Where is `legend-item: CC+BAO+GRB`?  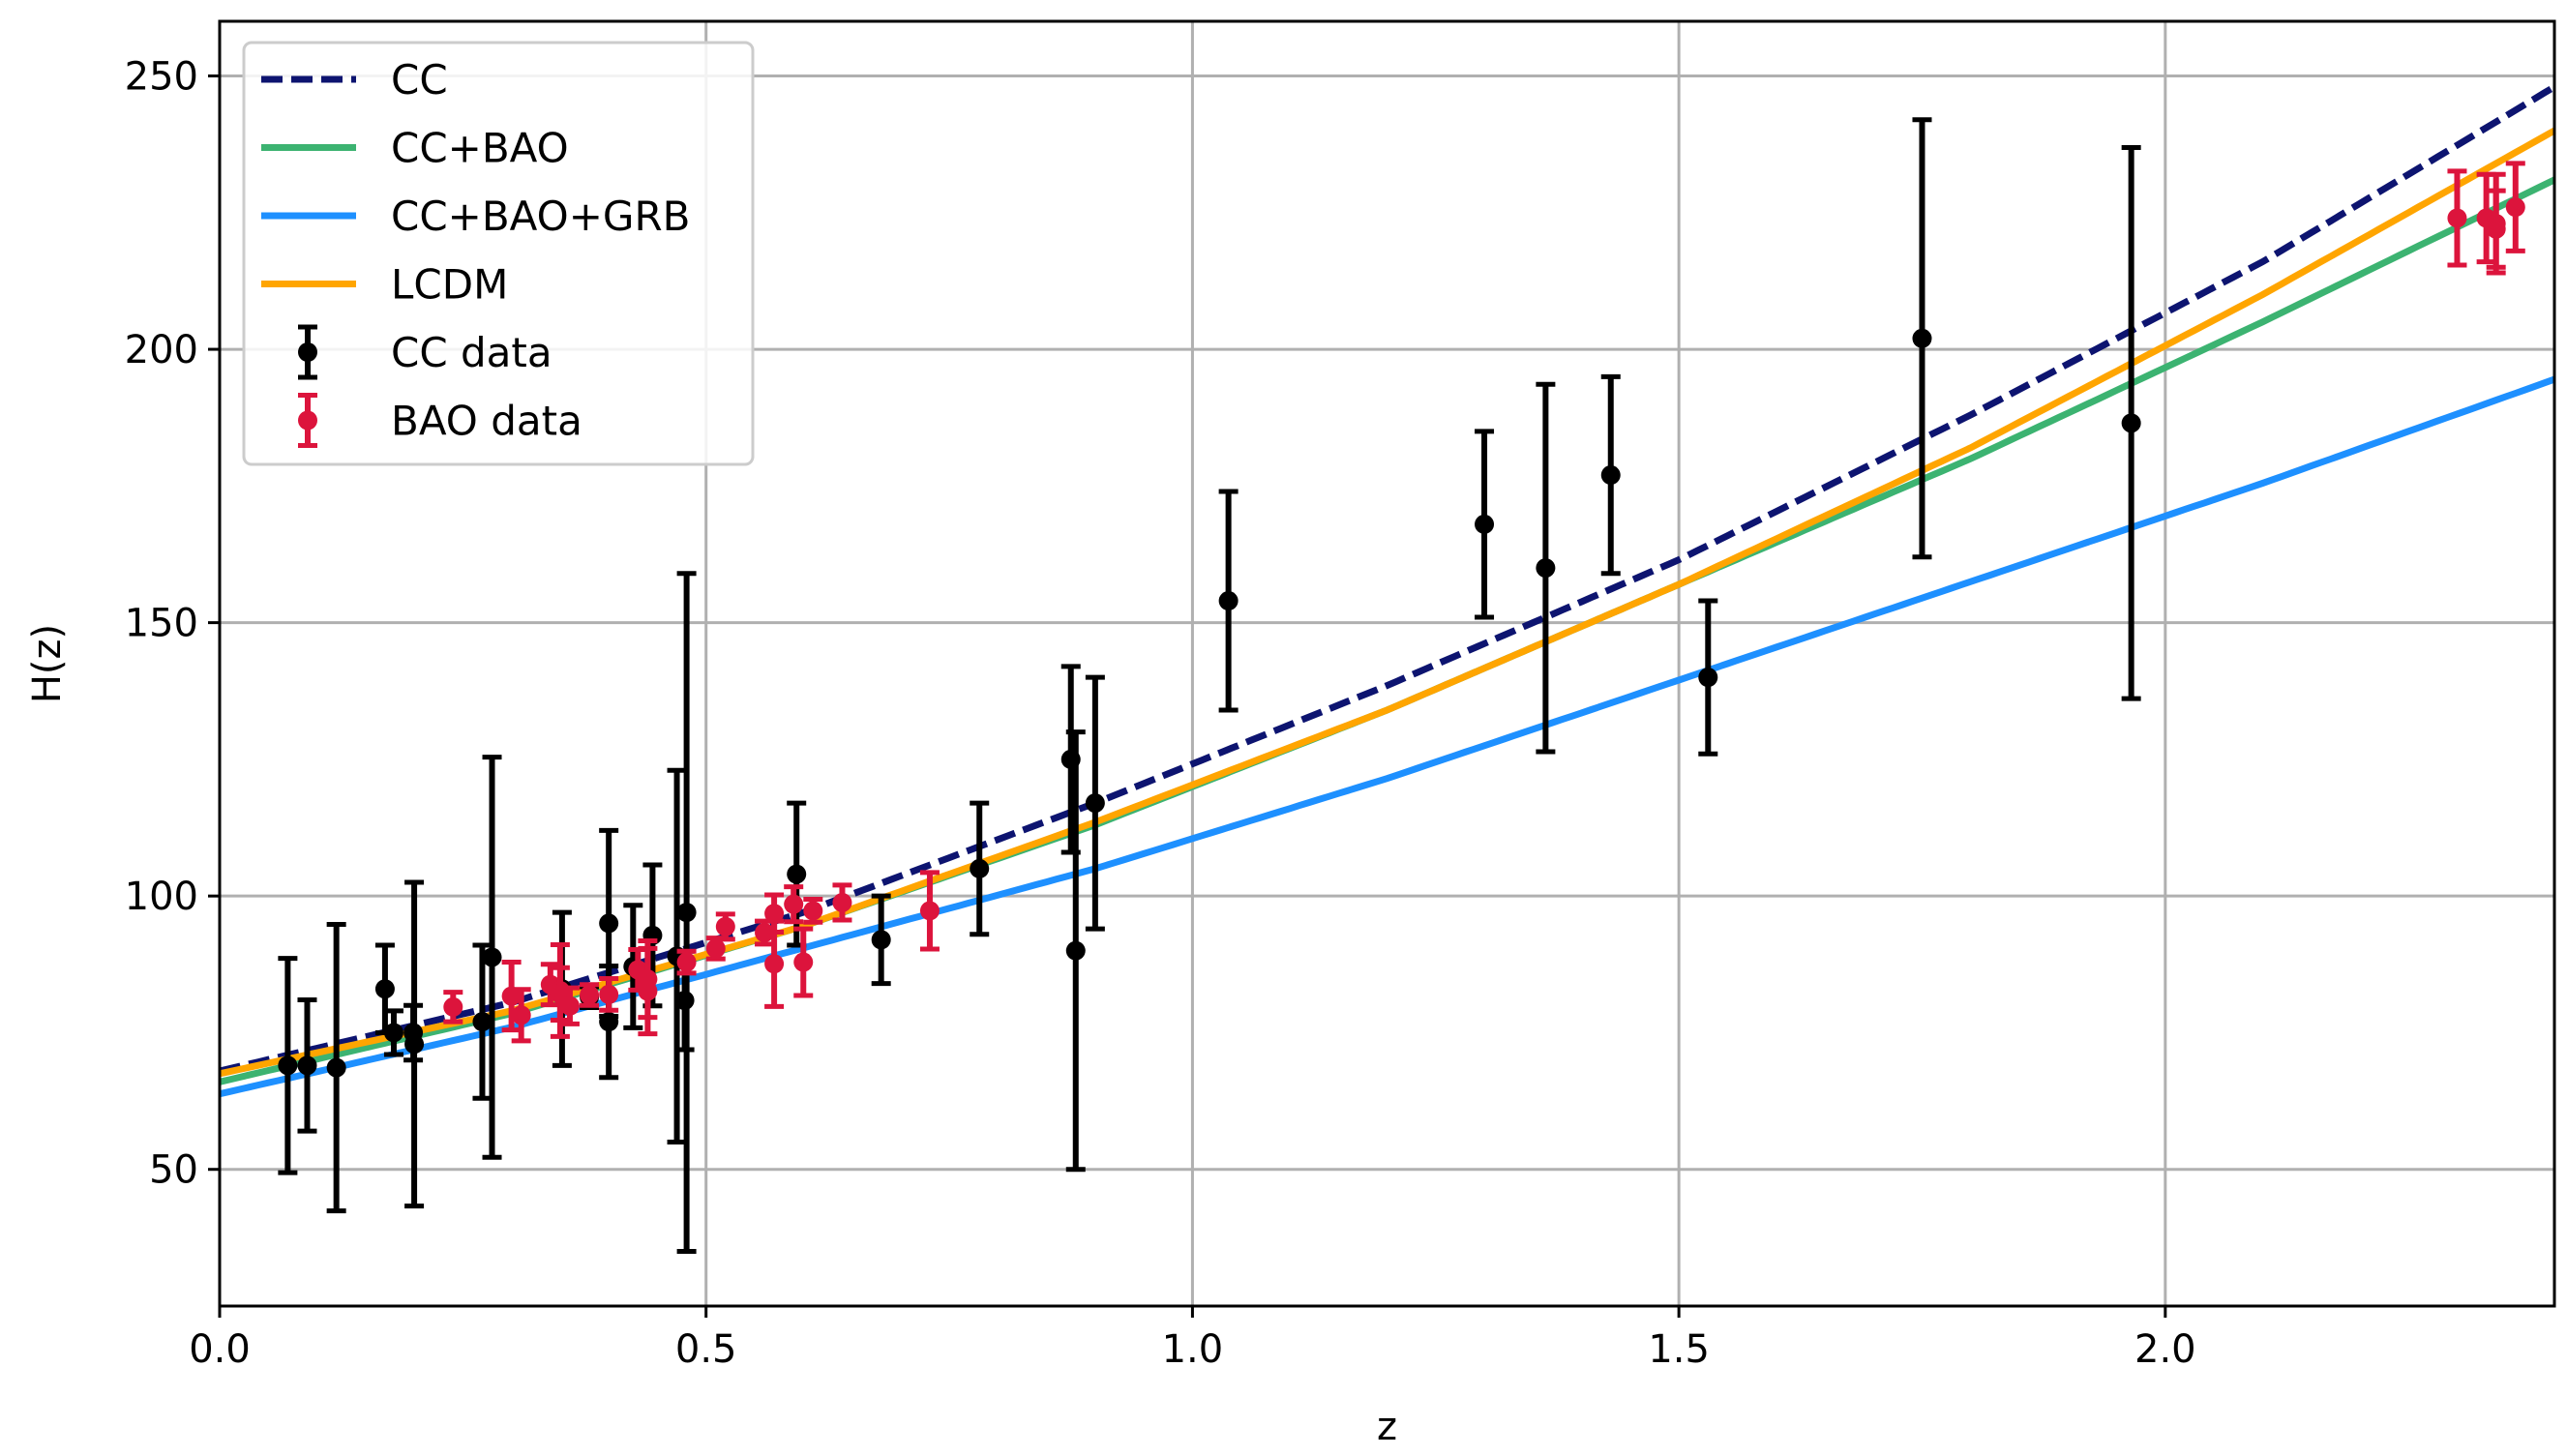
legend-item: CC+BAO+GRB is located at coordinates (476, 216).